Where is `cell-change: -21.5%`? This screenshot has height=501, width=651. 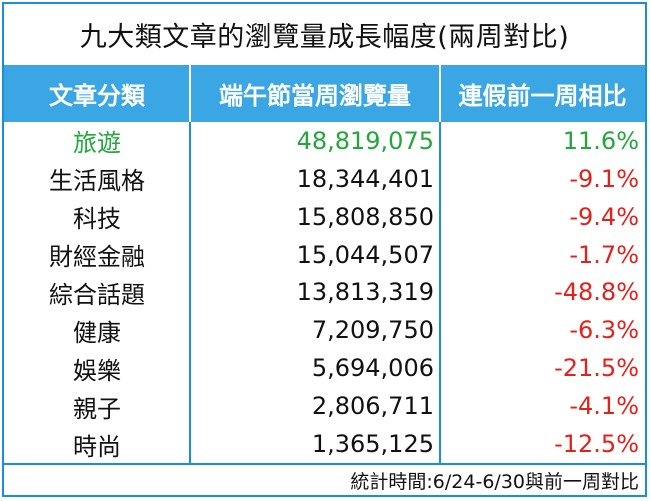 cell-change: -21.5% is located at coordinates (596, 368).